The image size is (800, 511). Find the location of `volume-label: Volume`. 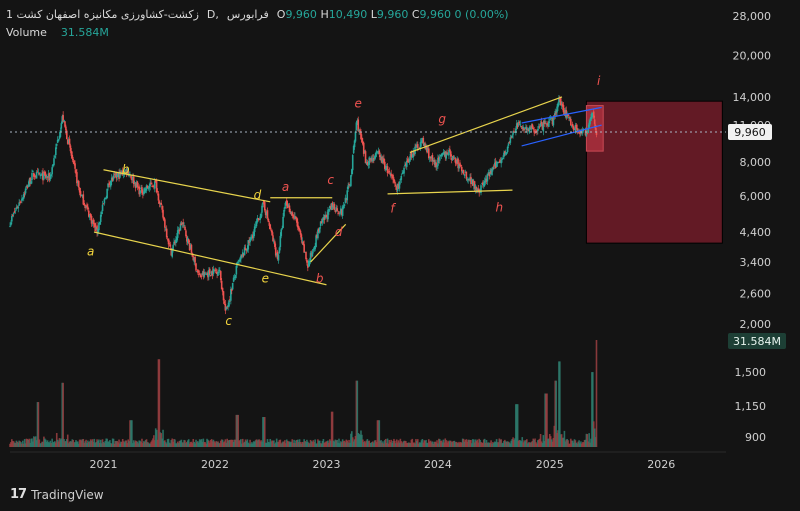

volume-label: Volume is located at coordinates (26, 32).